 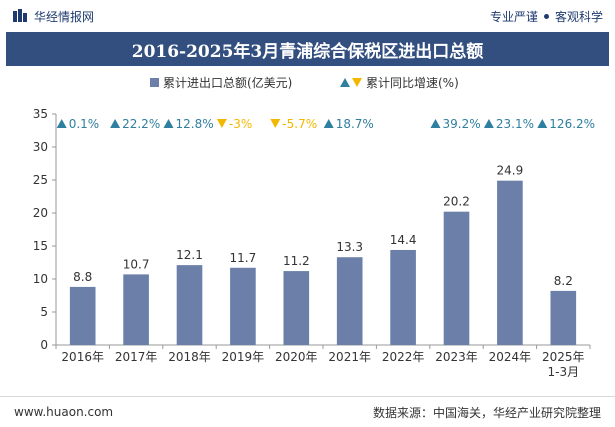 I want to click on growth-label: 126.2%, so click(x=572, y=124).